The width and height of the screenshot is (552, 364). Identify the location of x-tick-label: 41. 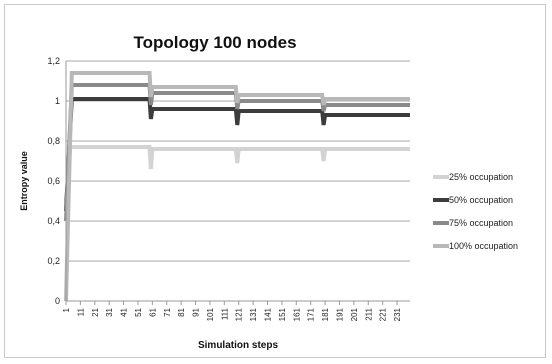
(124, 311).